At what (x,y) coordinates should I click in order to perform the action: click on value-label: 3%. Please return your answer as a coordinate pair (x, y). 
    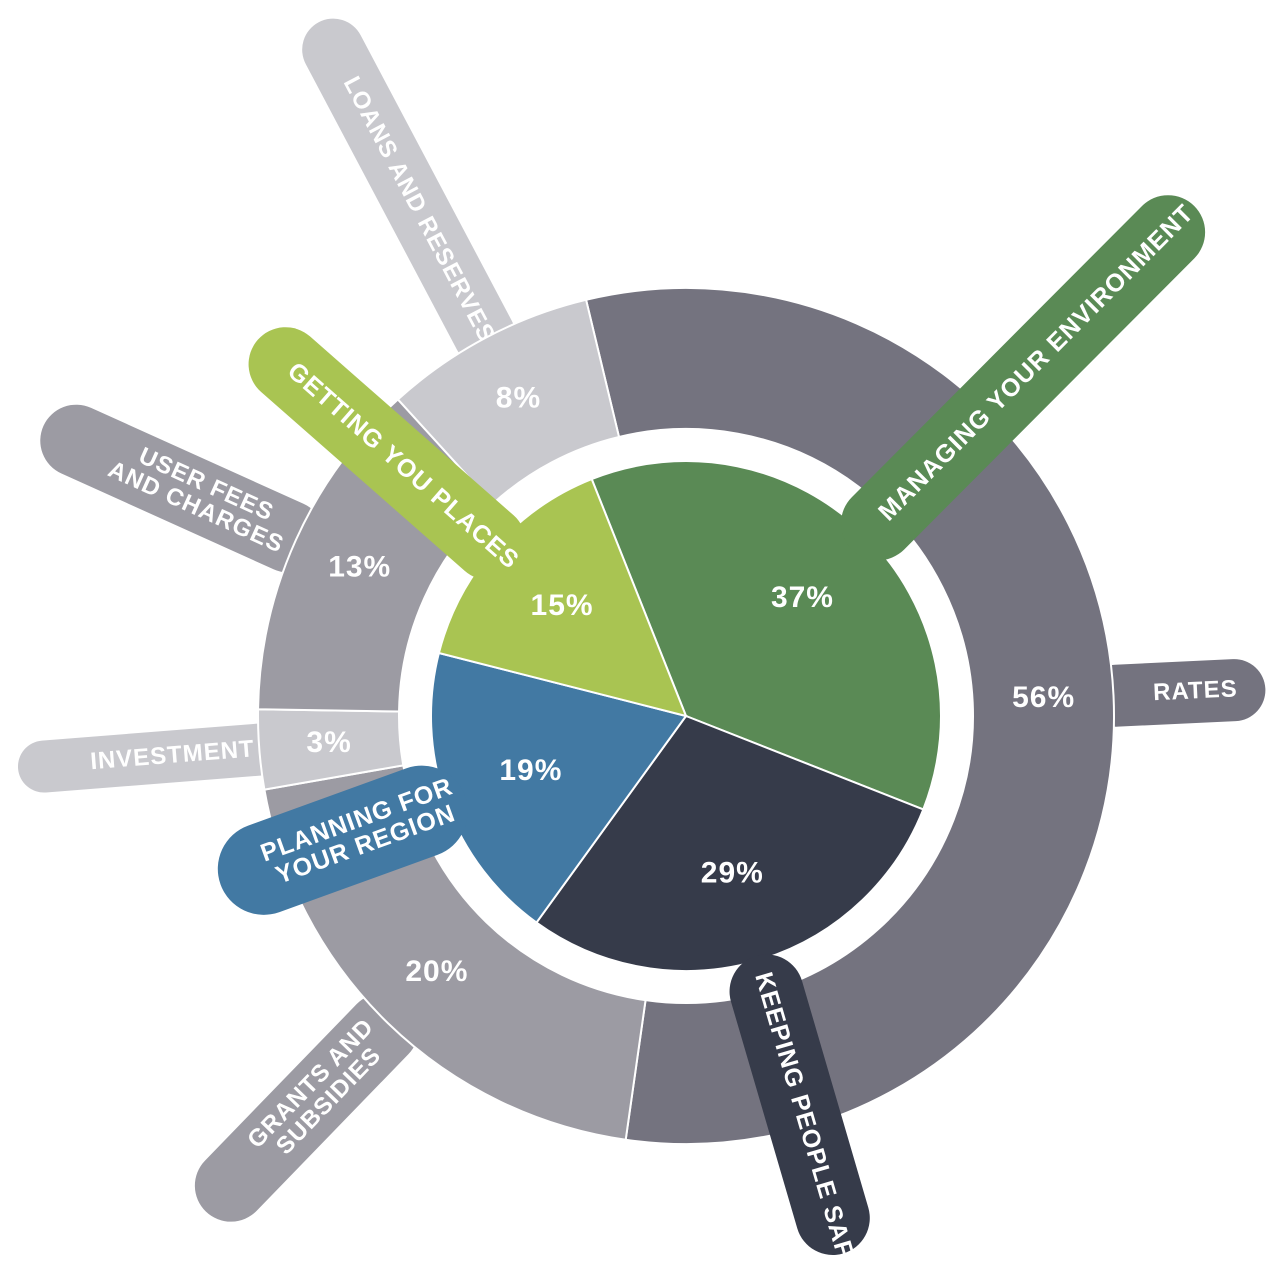
    Looking at the image, I should click on (328, 742).